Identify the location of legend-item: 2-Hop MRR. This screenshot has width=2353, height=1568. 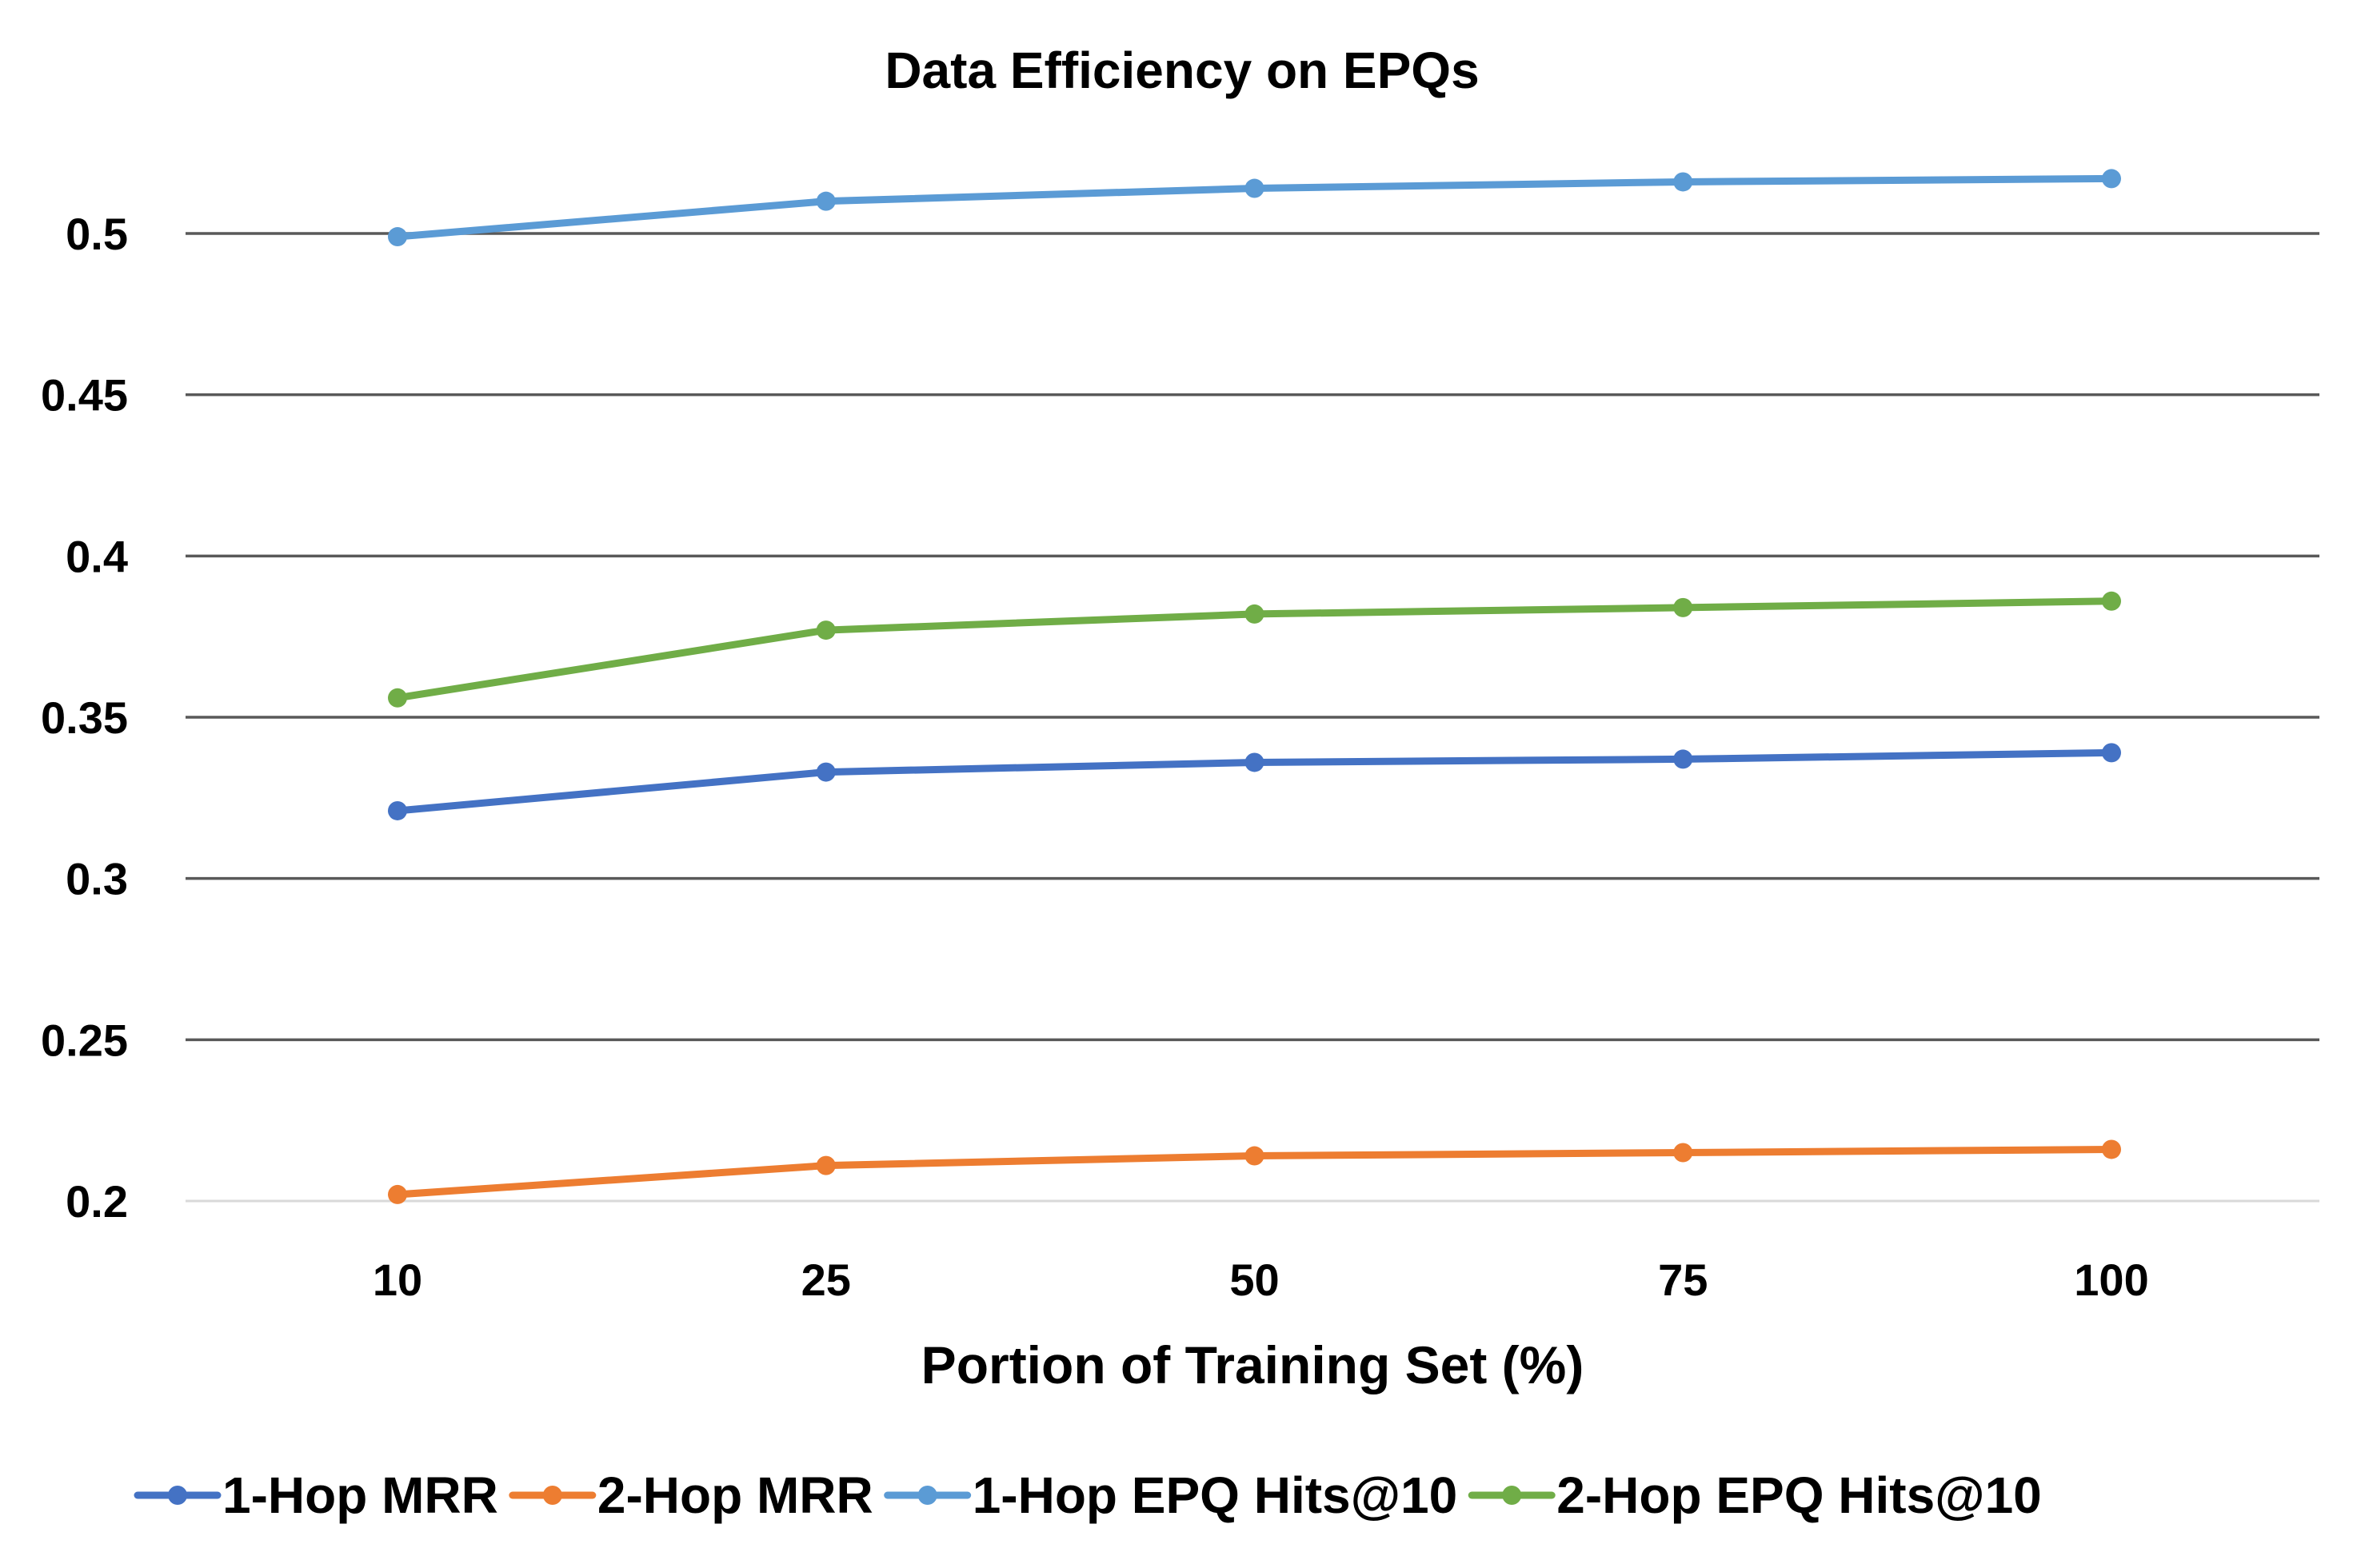
(691, 1495).